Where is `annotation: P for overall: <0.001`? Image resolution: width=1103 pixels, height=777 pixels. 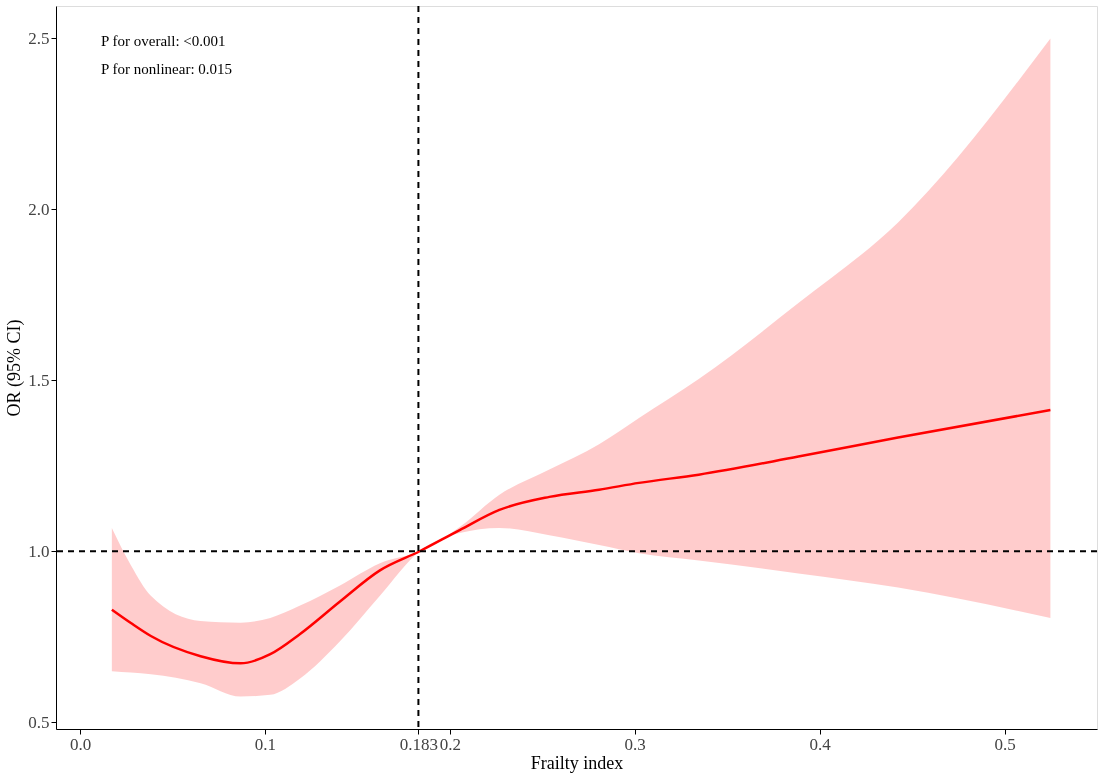
annotation: P for overall: <0.001 is located at coordinates (163, 41).